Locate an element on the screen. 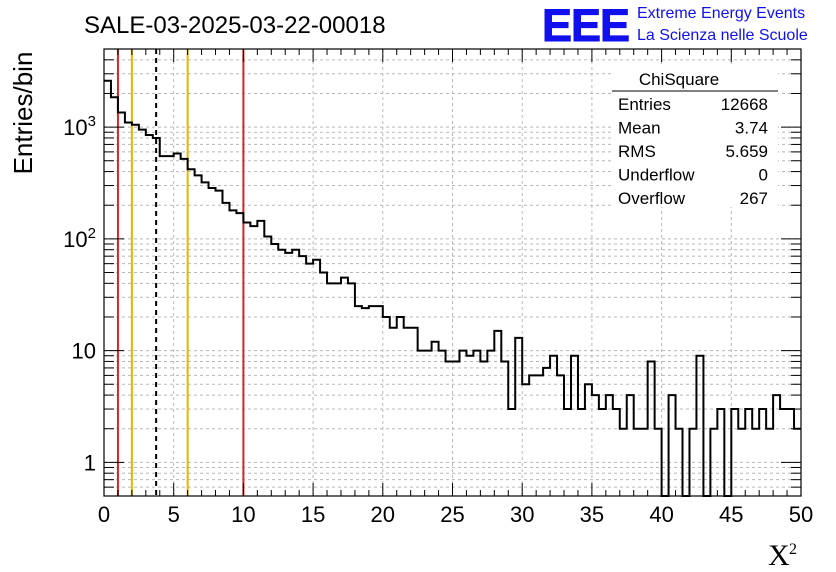 The width and height of the screenshot is (836, 572). stats-row-value: 267 is located at coordinates (754, 198).